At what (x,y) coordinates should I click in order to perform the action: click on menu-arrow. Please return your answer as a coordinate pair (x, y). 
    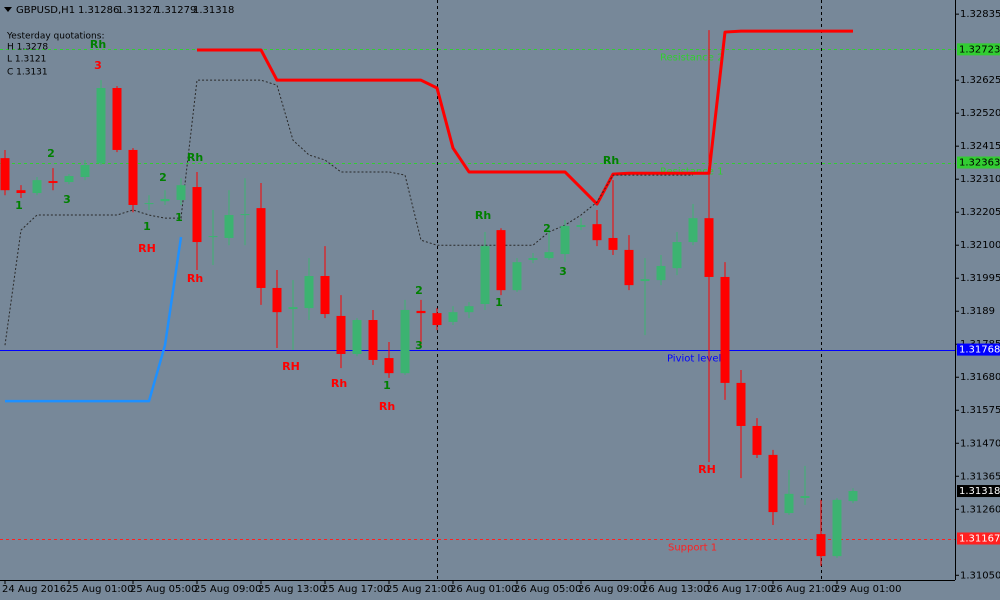
    Looking at the image, I should click on (8, 9).